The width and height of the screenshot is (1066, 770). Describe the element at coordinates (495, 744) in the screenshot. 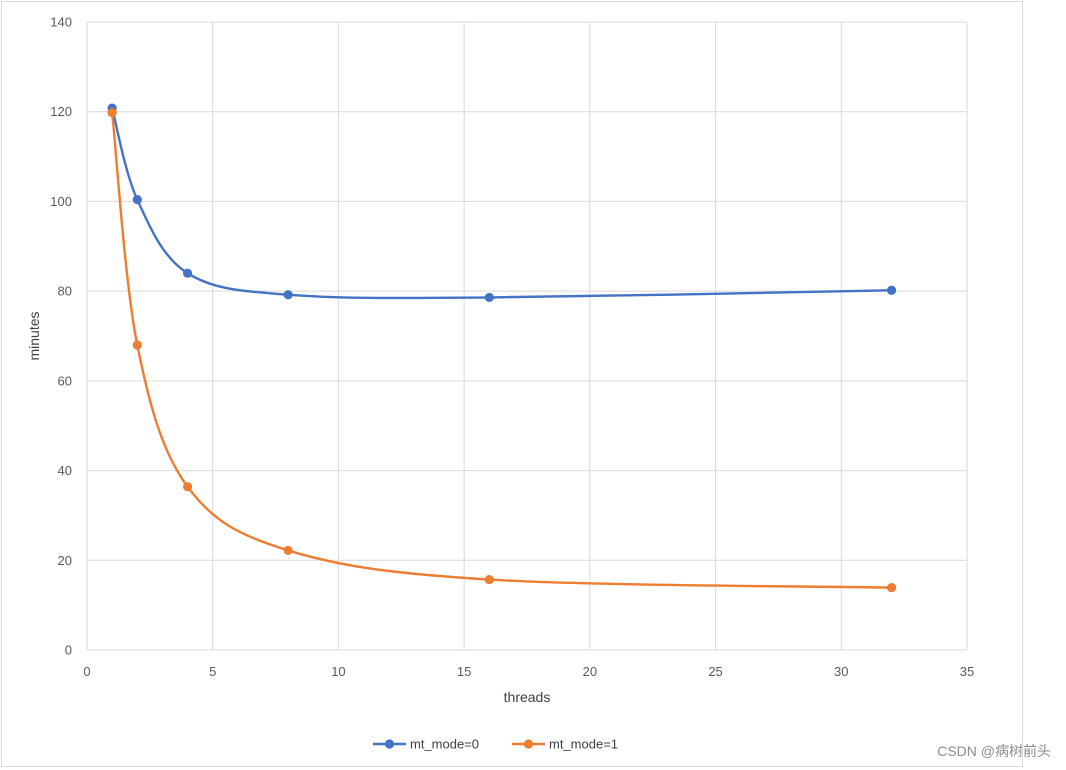

I see `legend: mt_mode=0 mt_mode=1` at that location.